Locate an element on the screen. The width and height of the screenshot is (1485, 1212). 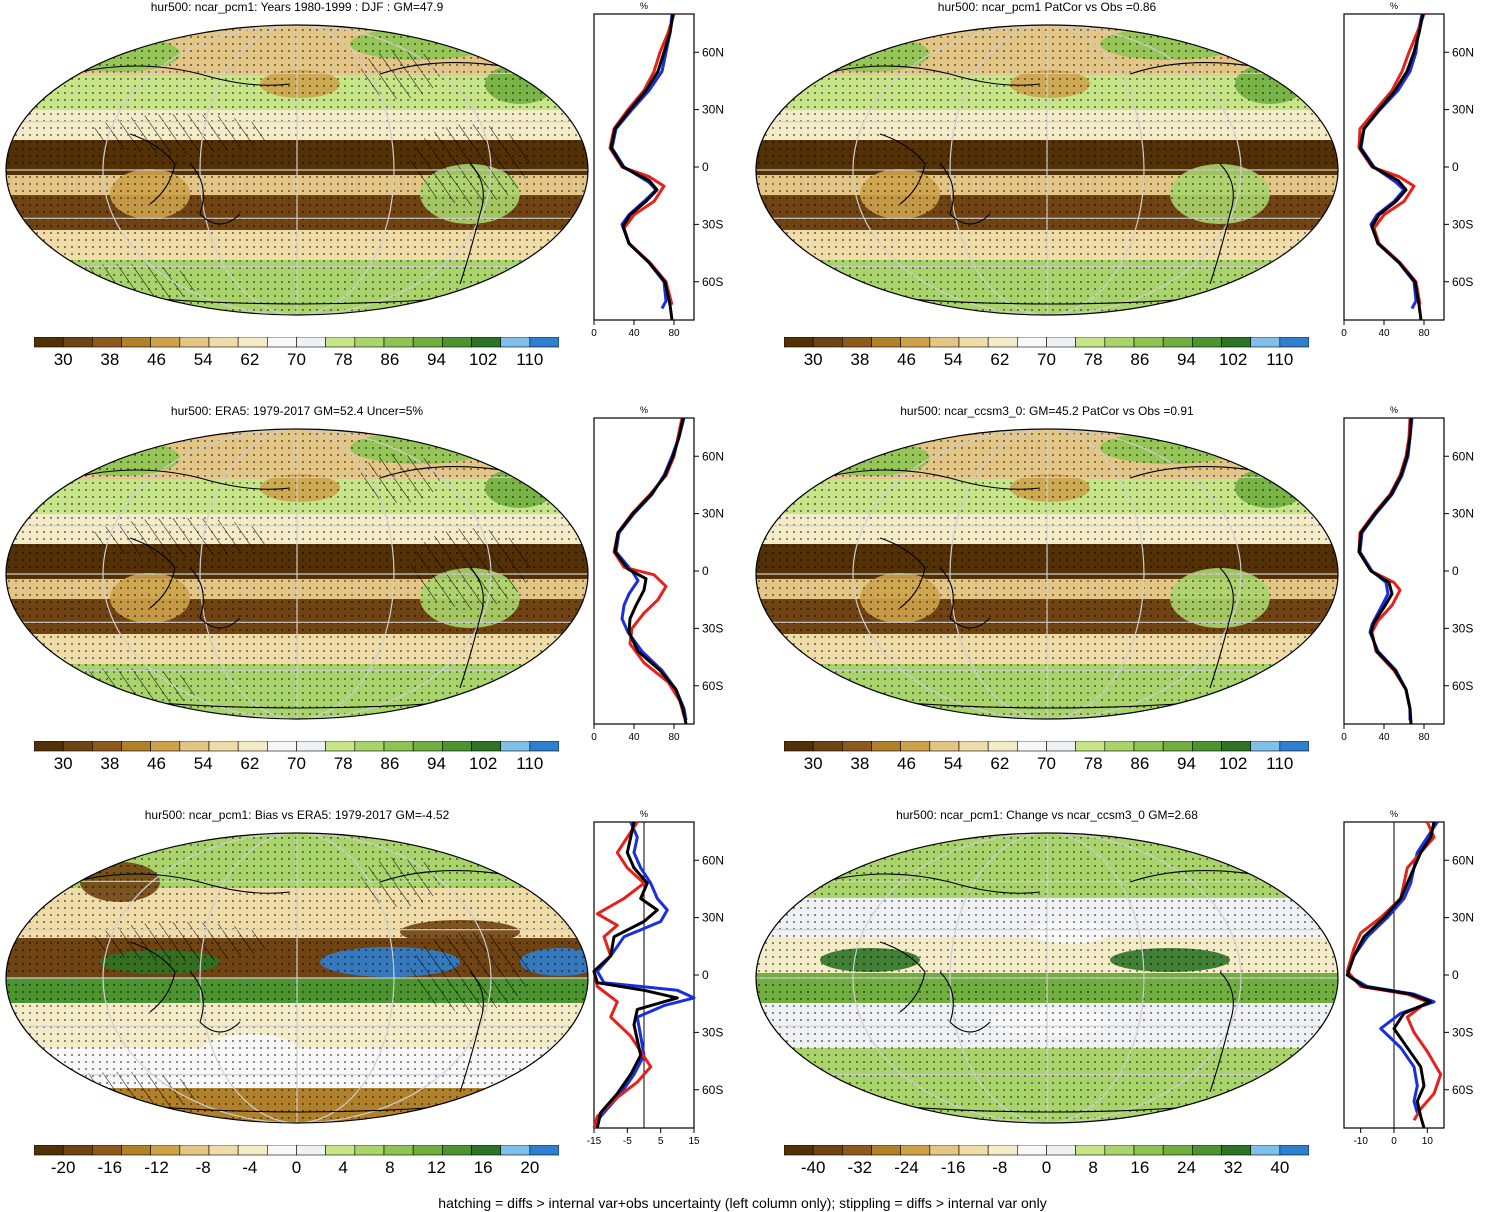
colorbar-tick-label: -24 is located at coordinates (906, 1167).